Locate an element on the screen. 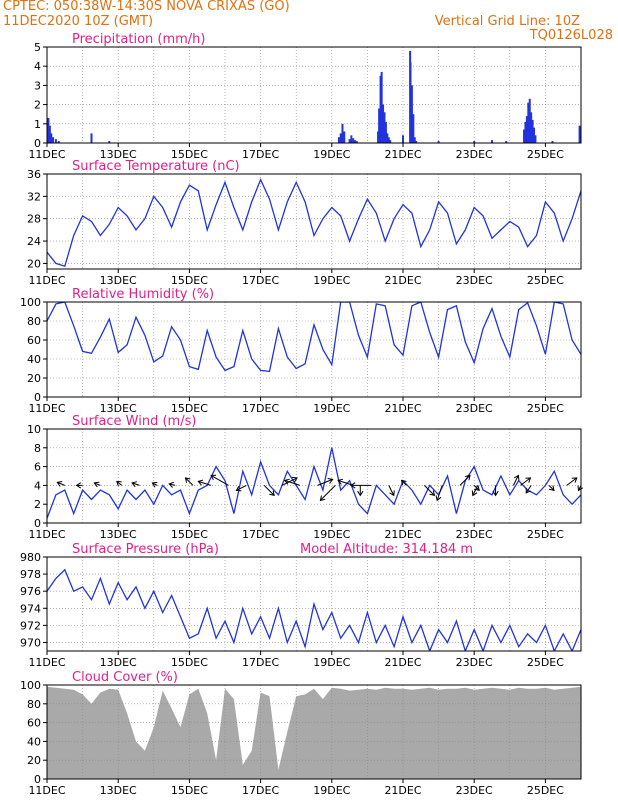 This screenshot has height=800, width=618. rh-series-line is located at coordinates (314, 337).